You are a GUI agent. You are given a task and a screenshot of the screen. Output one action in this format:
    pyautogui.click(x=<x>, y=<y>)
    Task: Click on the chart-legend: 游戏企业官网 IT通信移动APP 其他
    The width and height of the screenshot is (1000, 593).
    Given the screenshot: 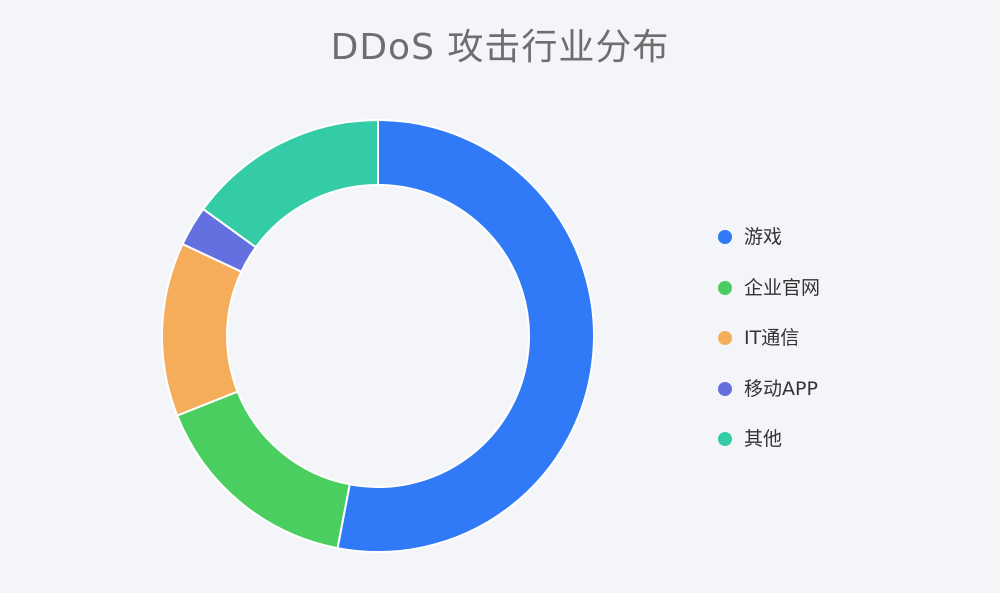 What is the action you would take?
    pyautogui.click(x=769, y=348)
    